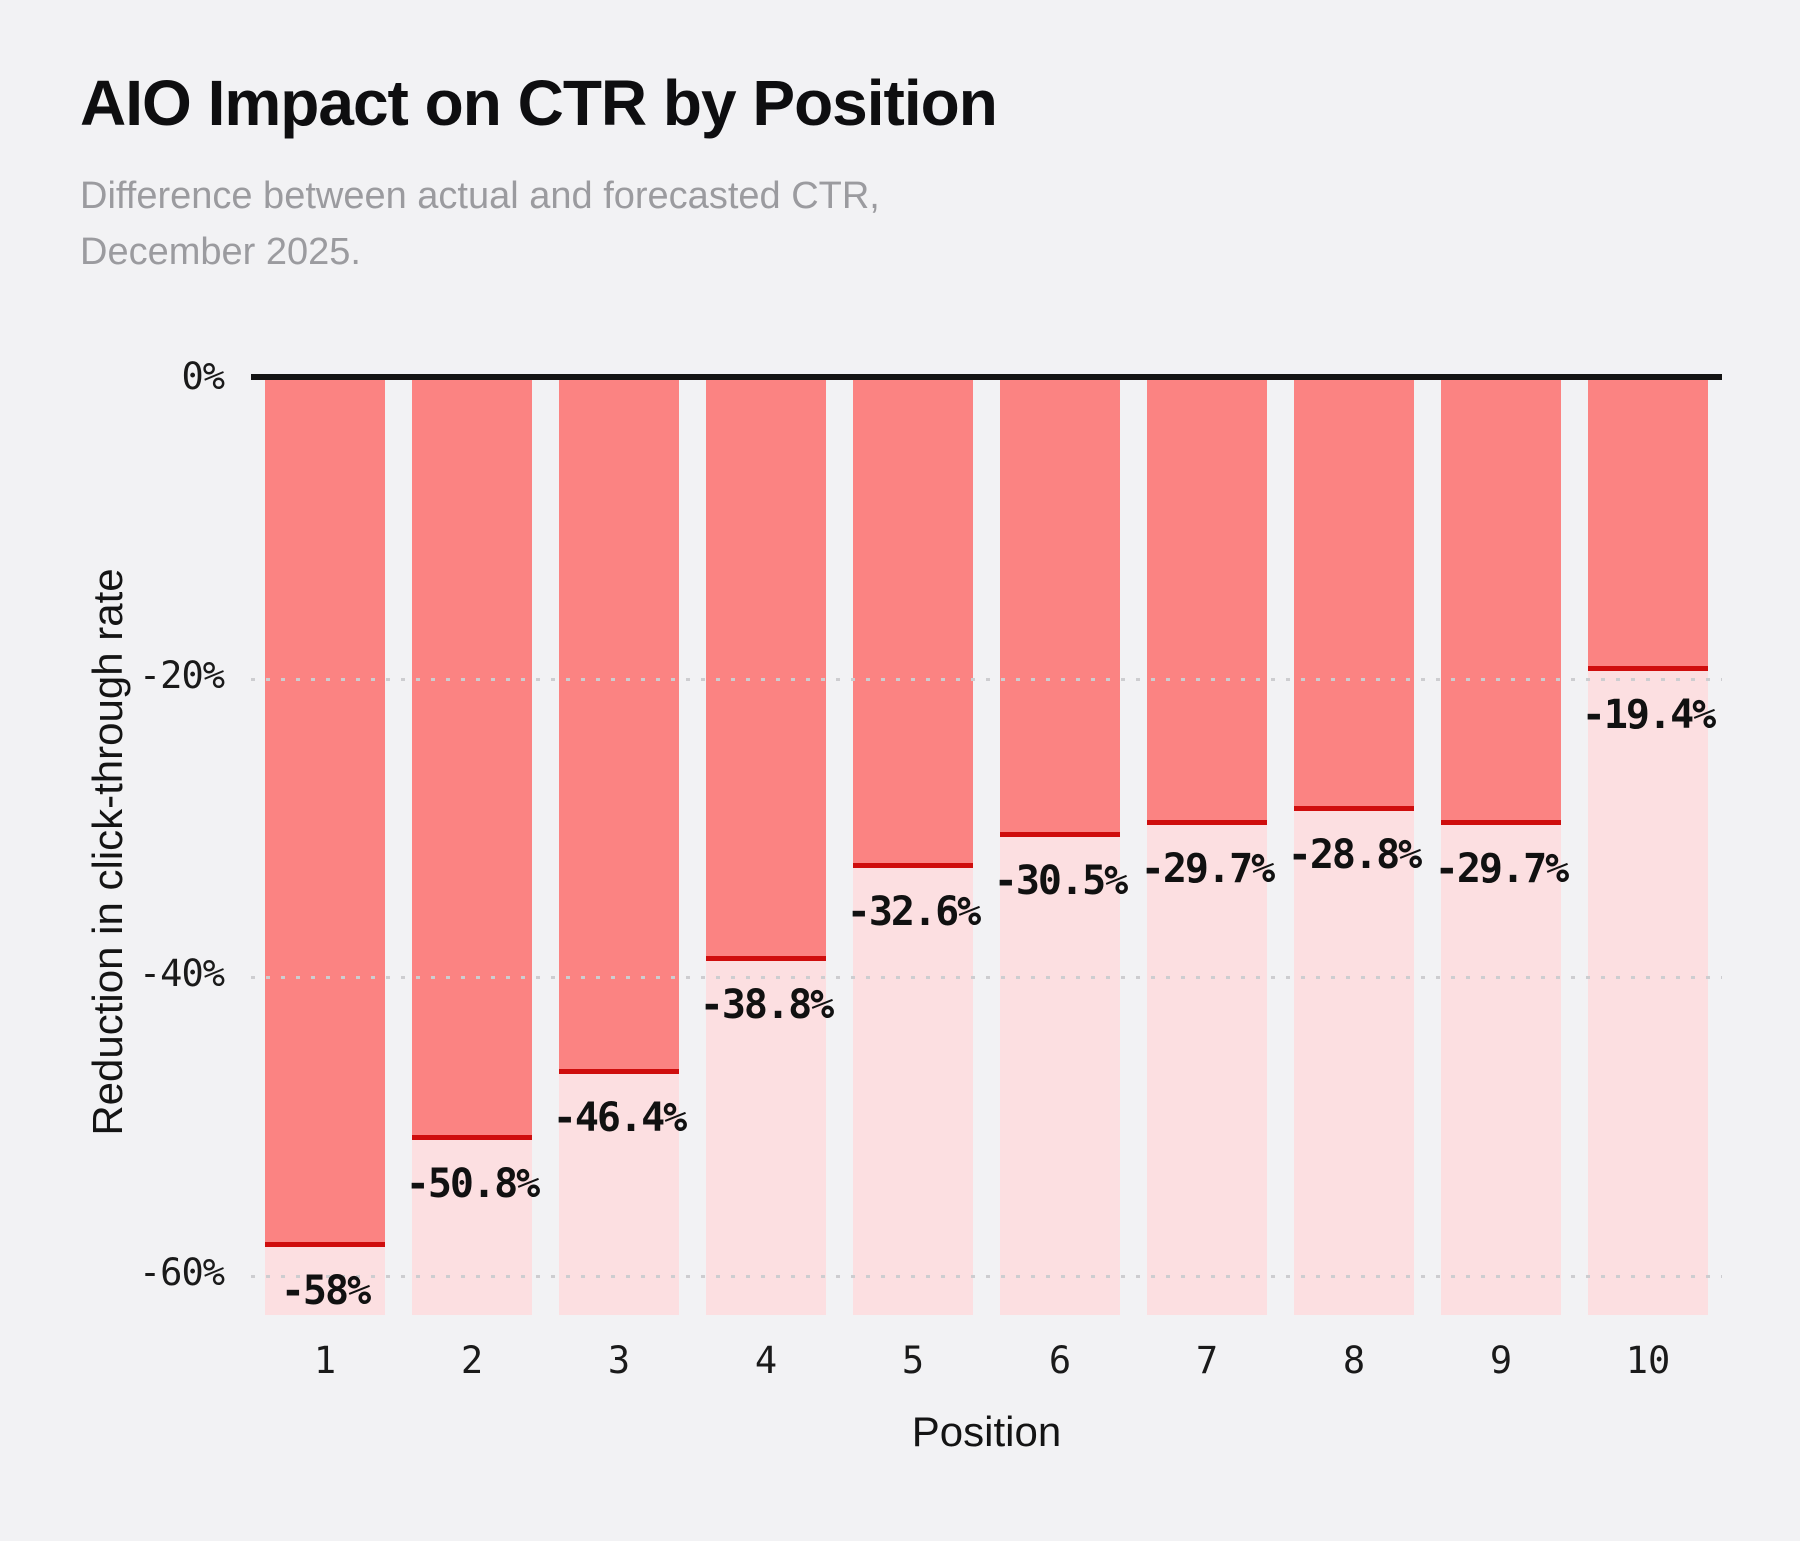 The image size is (1800, 1541). What do you see at coordinates (619, 1360) in the screenshot?
I see `x-tick-label: 3` at bounding box center [619, 1360].